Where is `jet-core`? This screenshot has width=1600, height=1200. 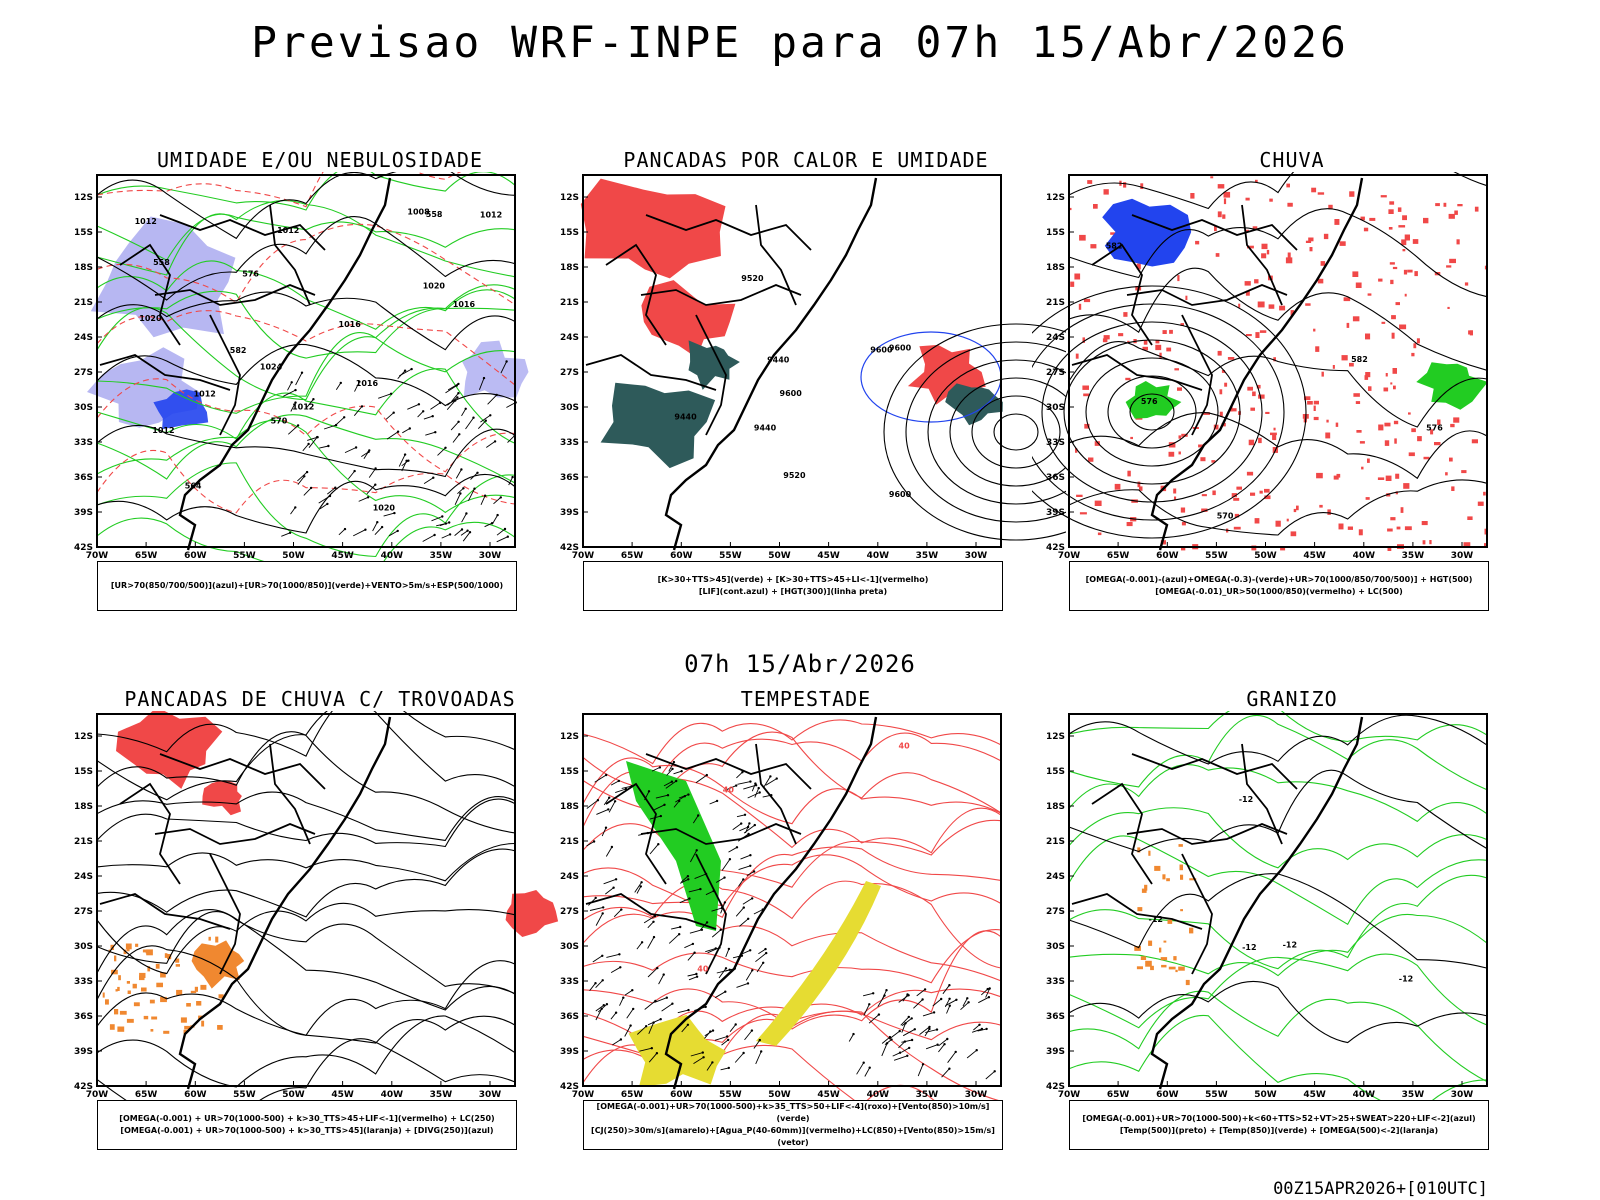
jet-core is located at coordinates (818, 963).